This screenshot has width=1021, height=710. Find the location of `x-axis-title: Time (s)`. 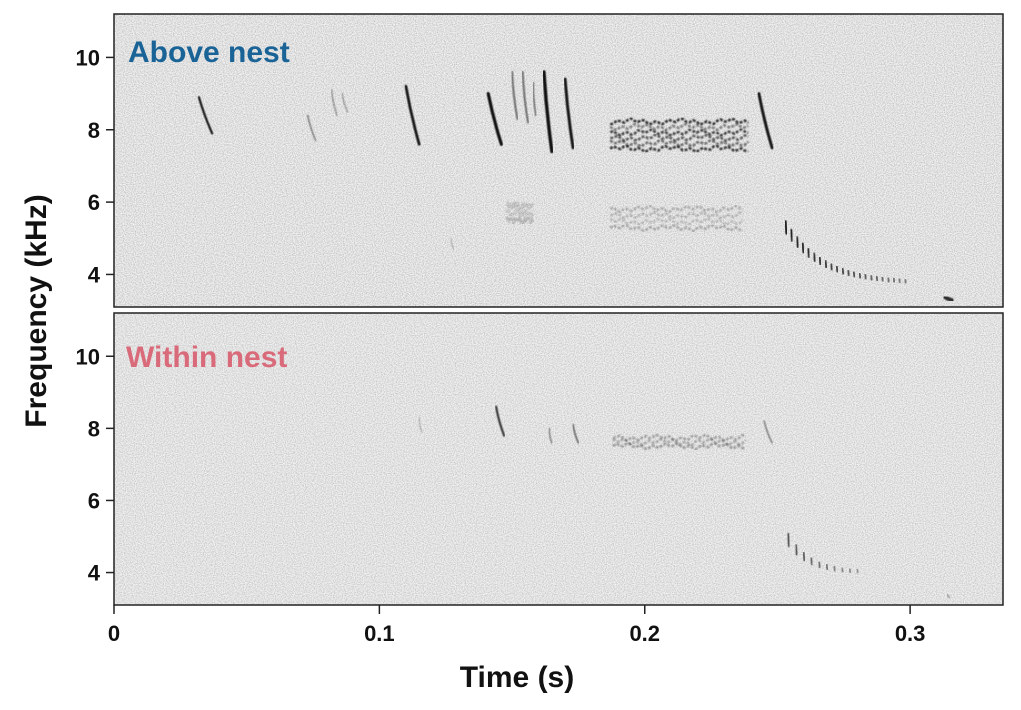

x-axis-title: Time (s) is located at coordinates (517, 677).